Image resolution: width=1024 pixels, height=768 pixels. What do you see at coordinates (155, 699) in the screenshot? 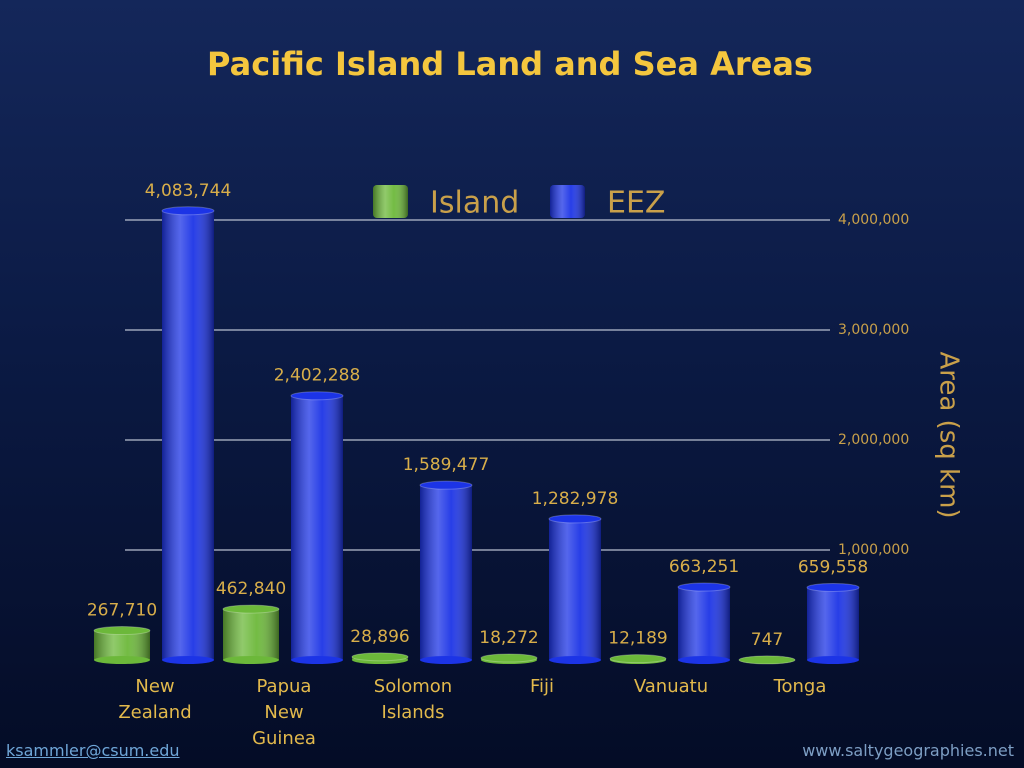
I see `x-tick-label: New Zealand` at bounding box center [155, 699].